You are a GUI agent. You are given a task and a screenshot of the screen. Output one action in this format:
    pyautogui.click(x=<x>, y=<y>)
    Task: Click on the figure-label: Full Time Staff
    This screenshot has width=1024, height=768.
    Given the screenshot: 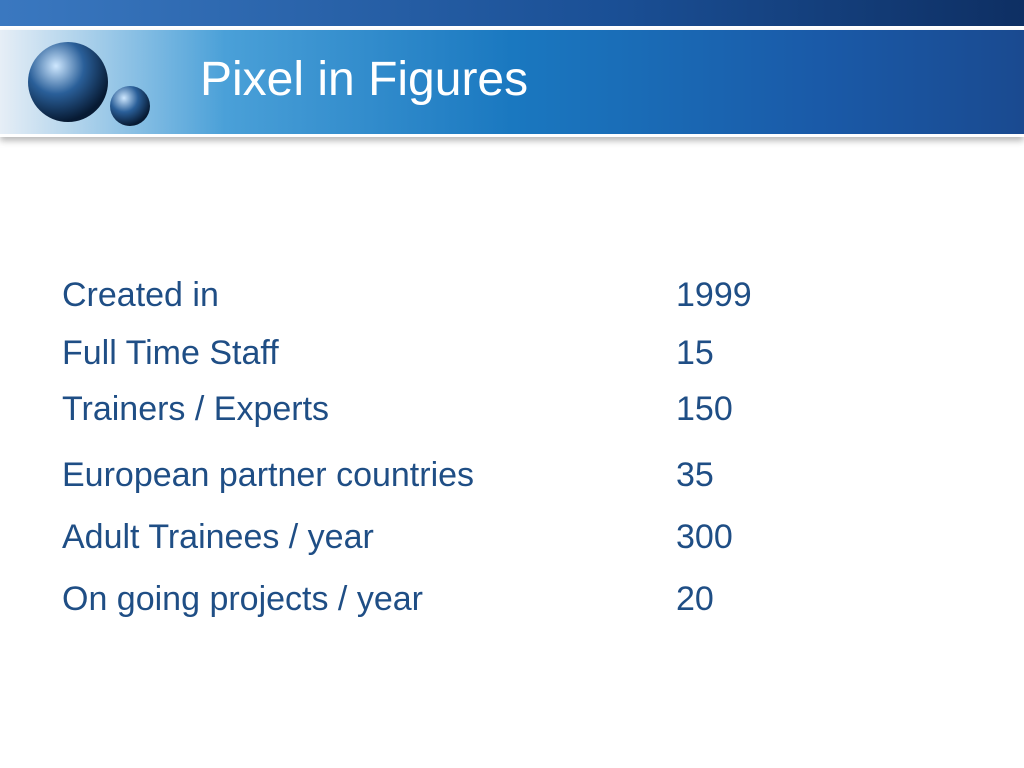 What is the action you would take?
    pyautogui.click(x=170, y=353)
    